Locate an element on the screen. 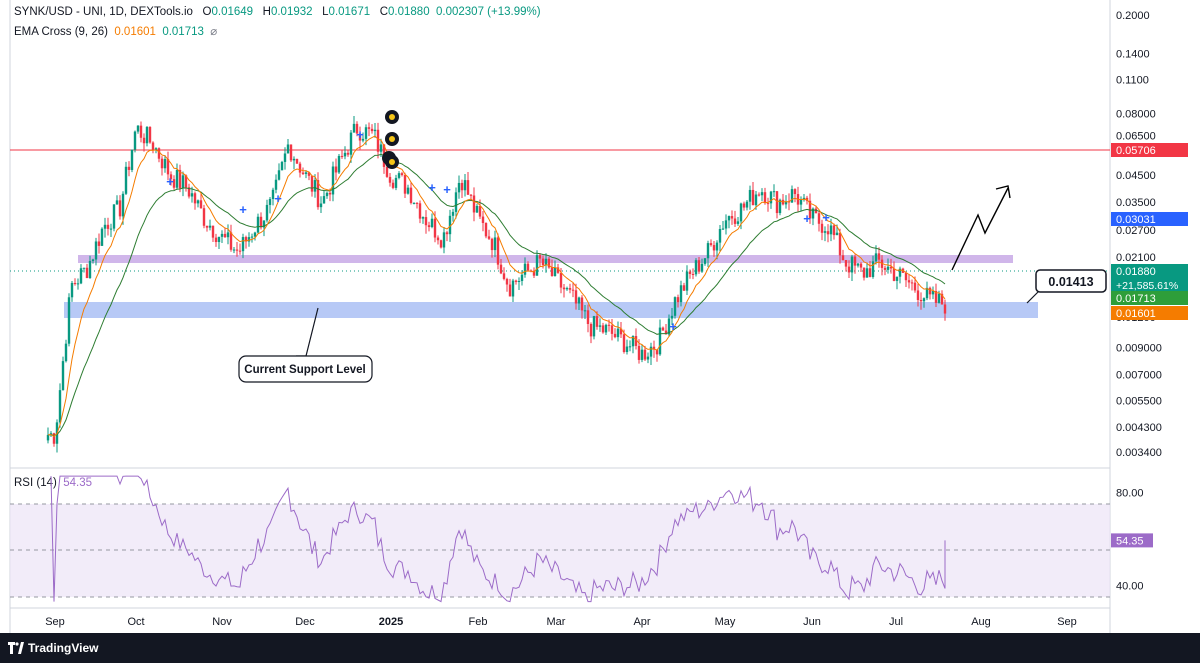  ema-hidden-icon: ⌀ is located at coordinates (214, 32).